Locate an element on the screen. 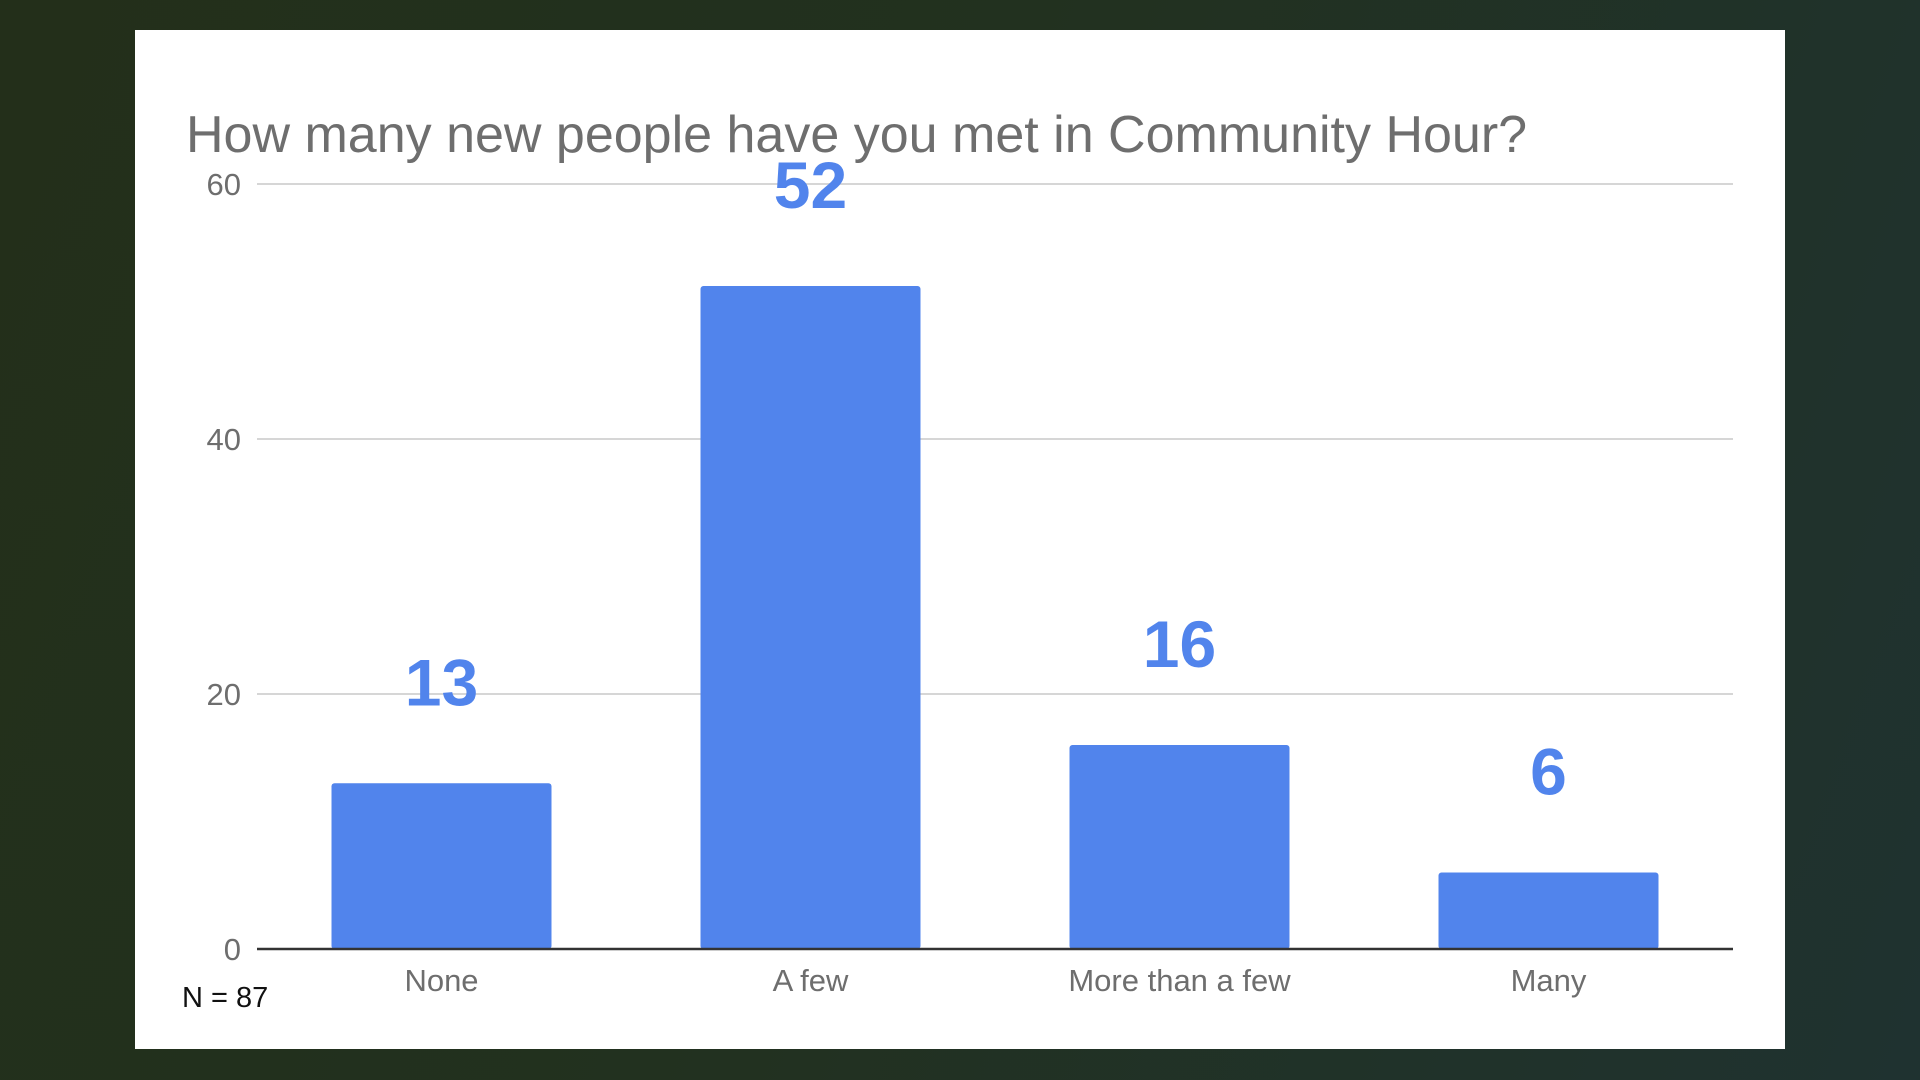 The width and height of the screenshot is (1920, 1080). data-label: 52 is located at coordinates (810, 185).